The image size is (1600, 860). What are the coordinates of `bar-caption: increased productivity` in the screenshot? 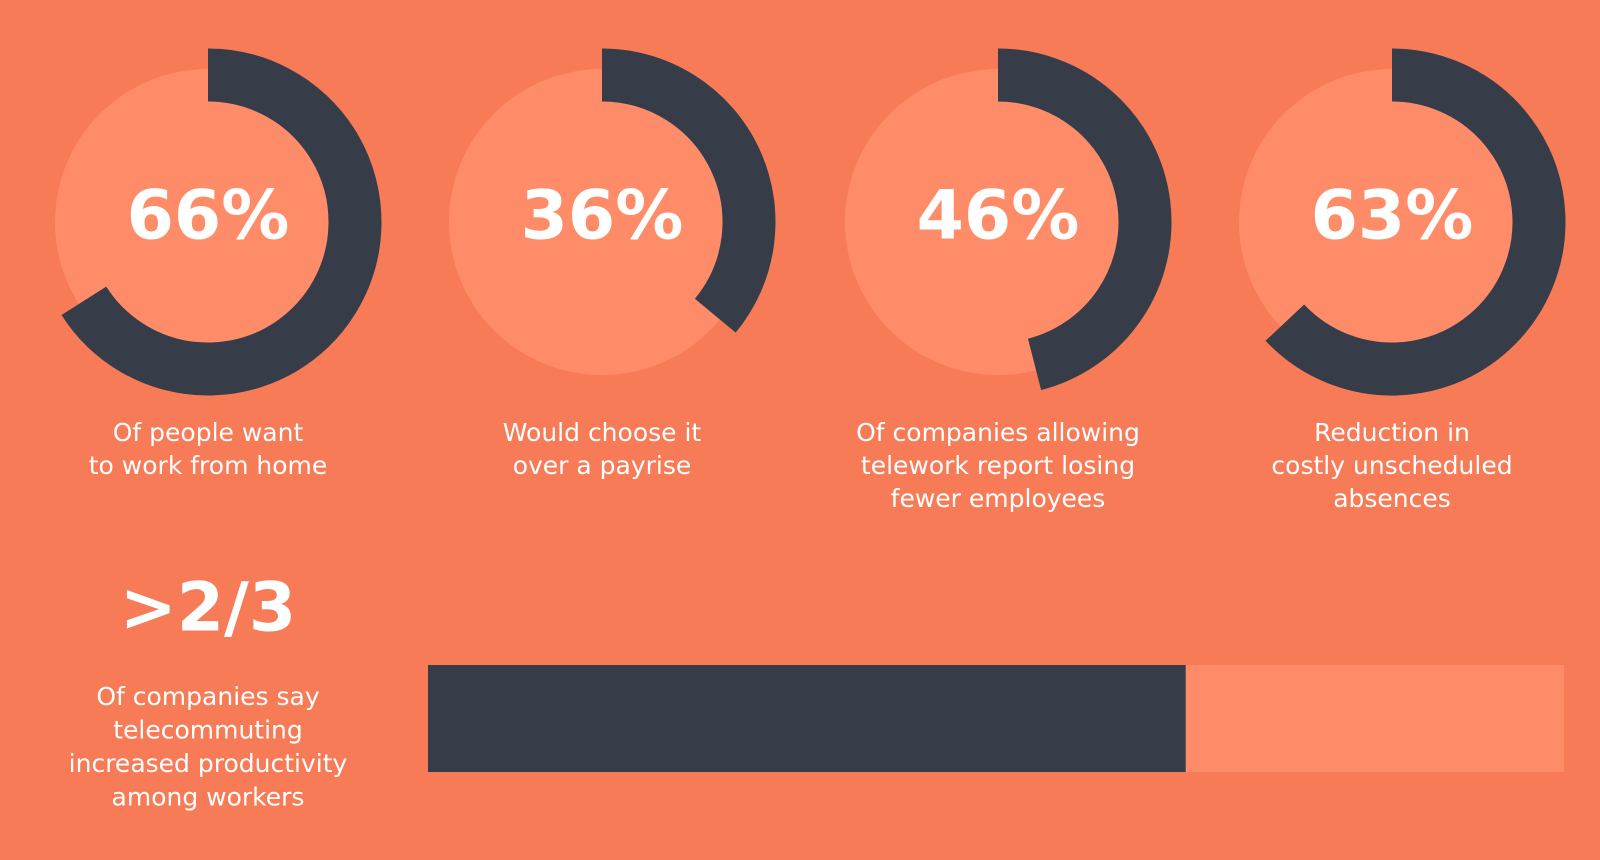 It's located at (208, 763).